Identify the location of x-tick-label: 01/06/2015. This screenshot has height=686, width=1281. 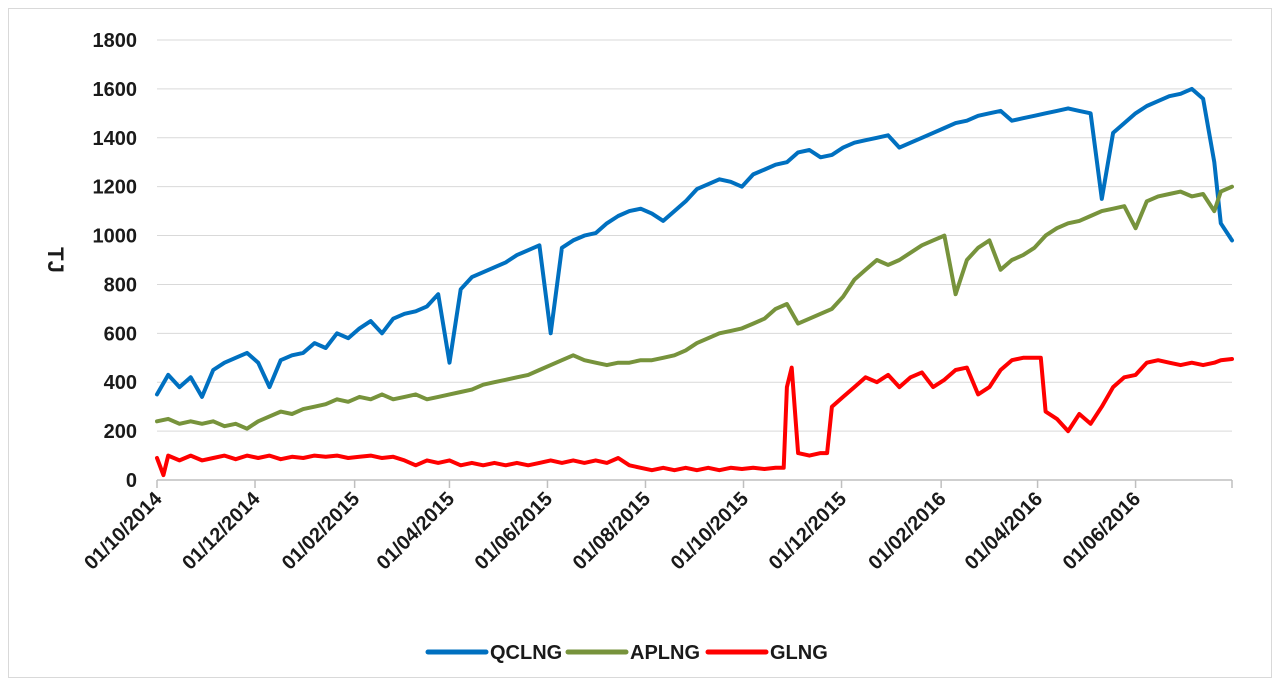
(514, 531).